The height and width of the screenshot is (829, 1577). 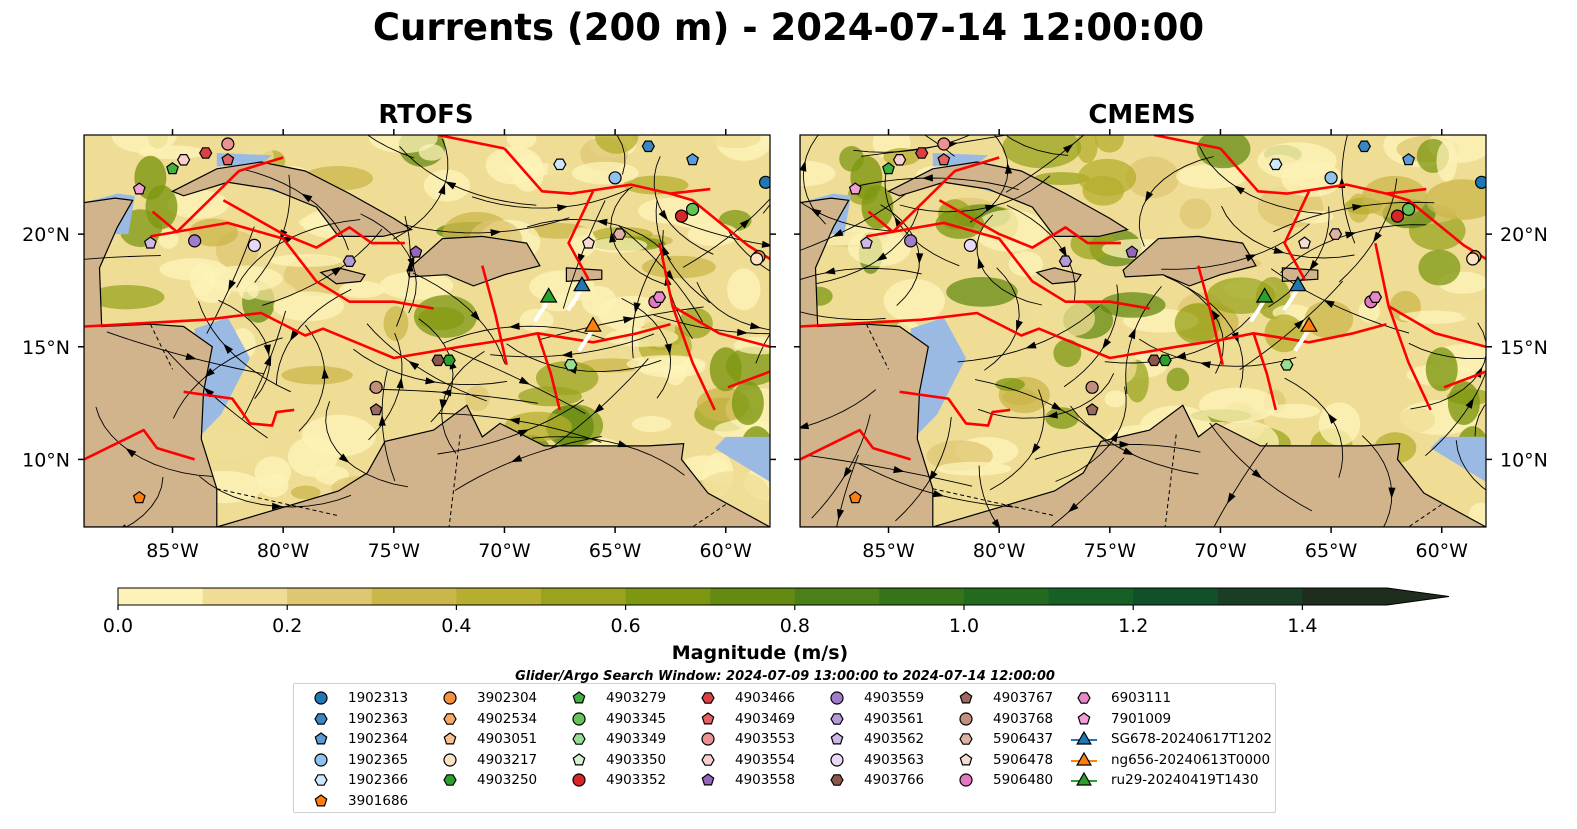 What do you see at coordinates (1191, 759) in the screenshot?
I see `legend-label: ng656-20240613T0000` at bounding box center [1191, 759].